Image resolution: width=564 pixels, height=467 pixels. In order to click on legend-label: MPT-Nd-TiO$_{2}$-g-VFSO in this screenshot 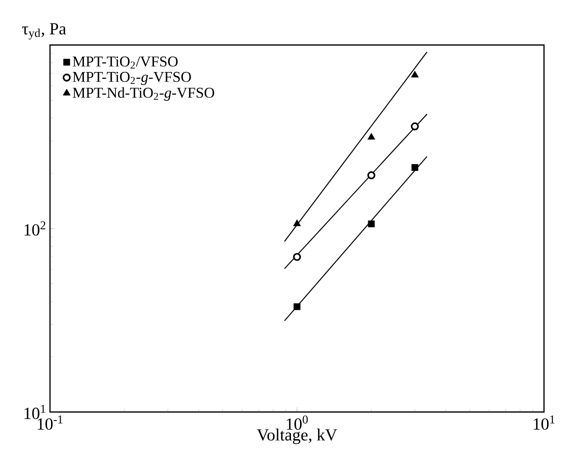, I will do `click(143, 94)`.